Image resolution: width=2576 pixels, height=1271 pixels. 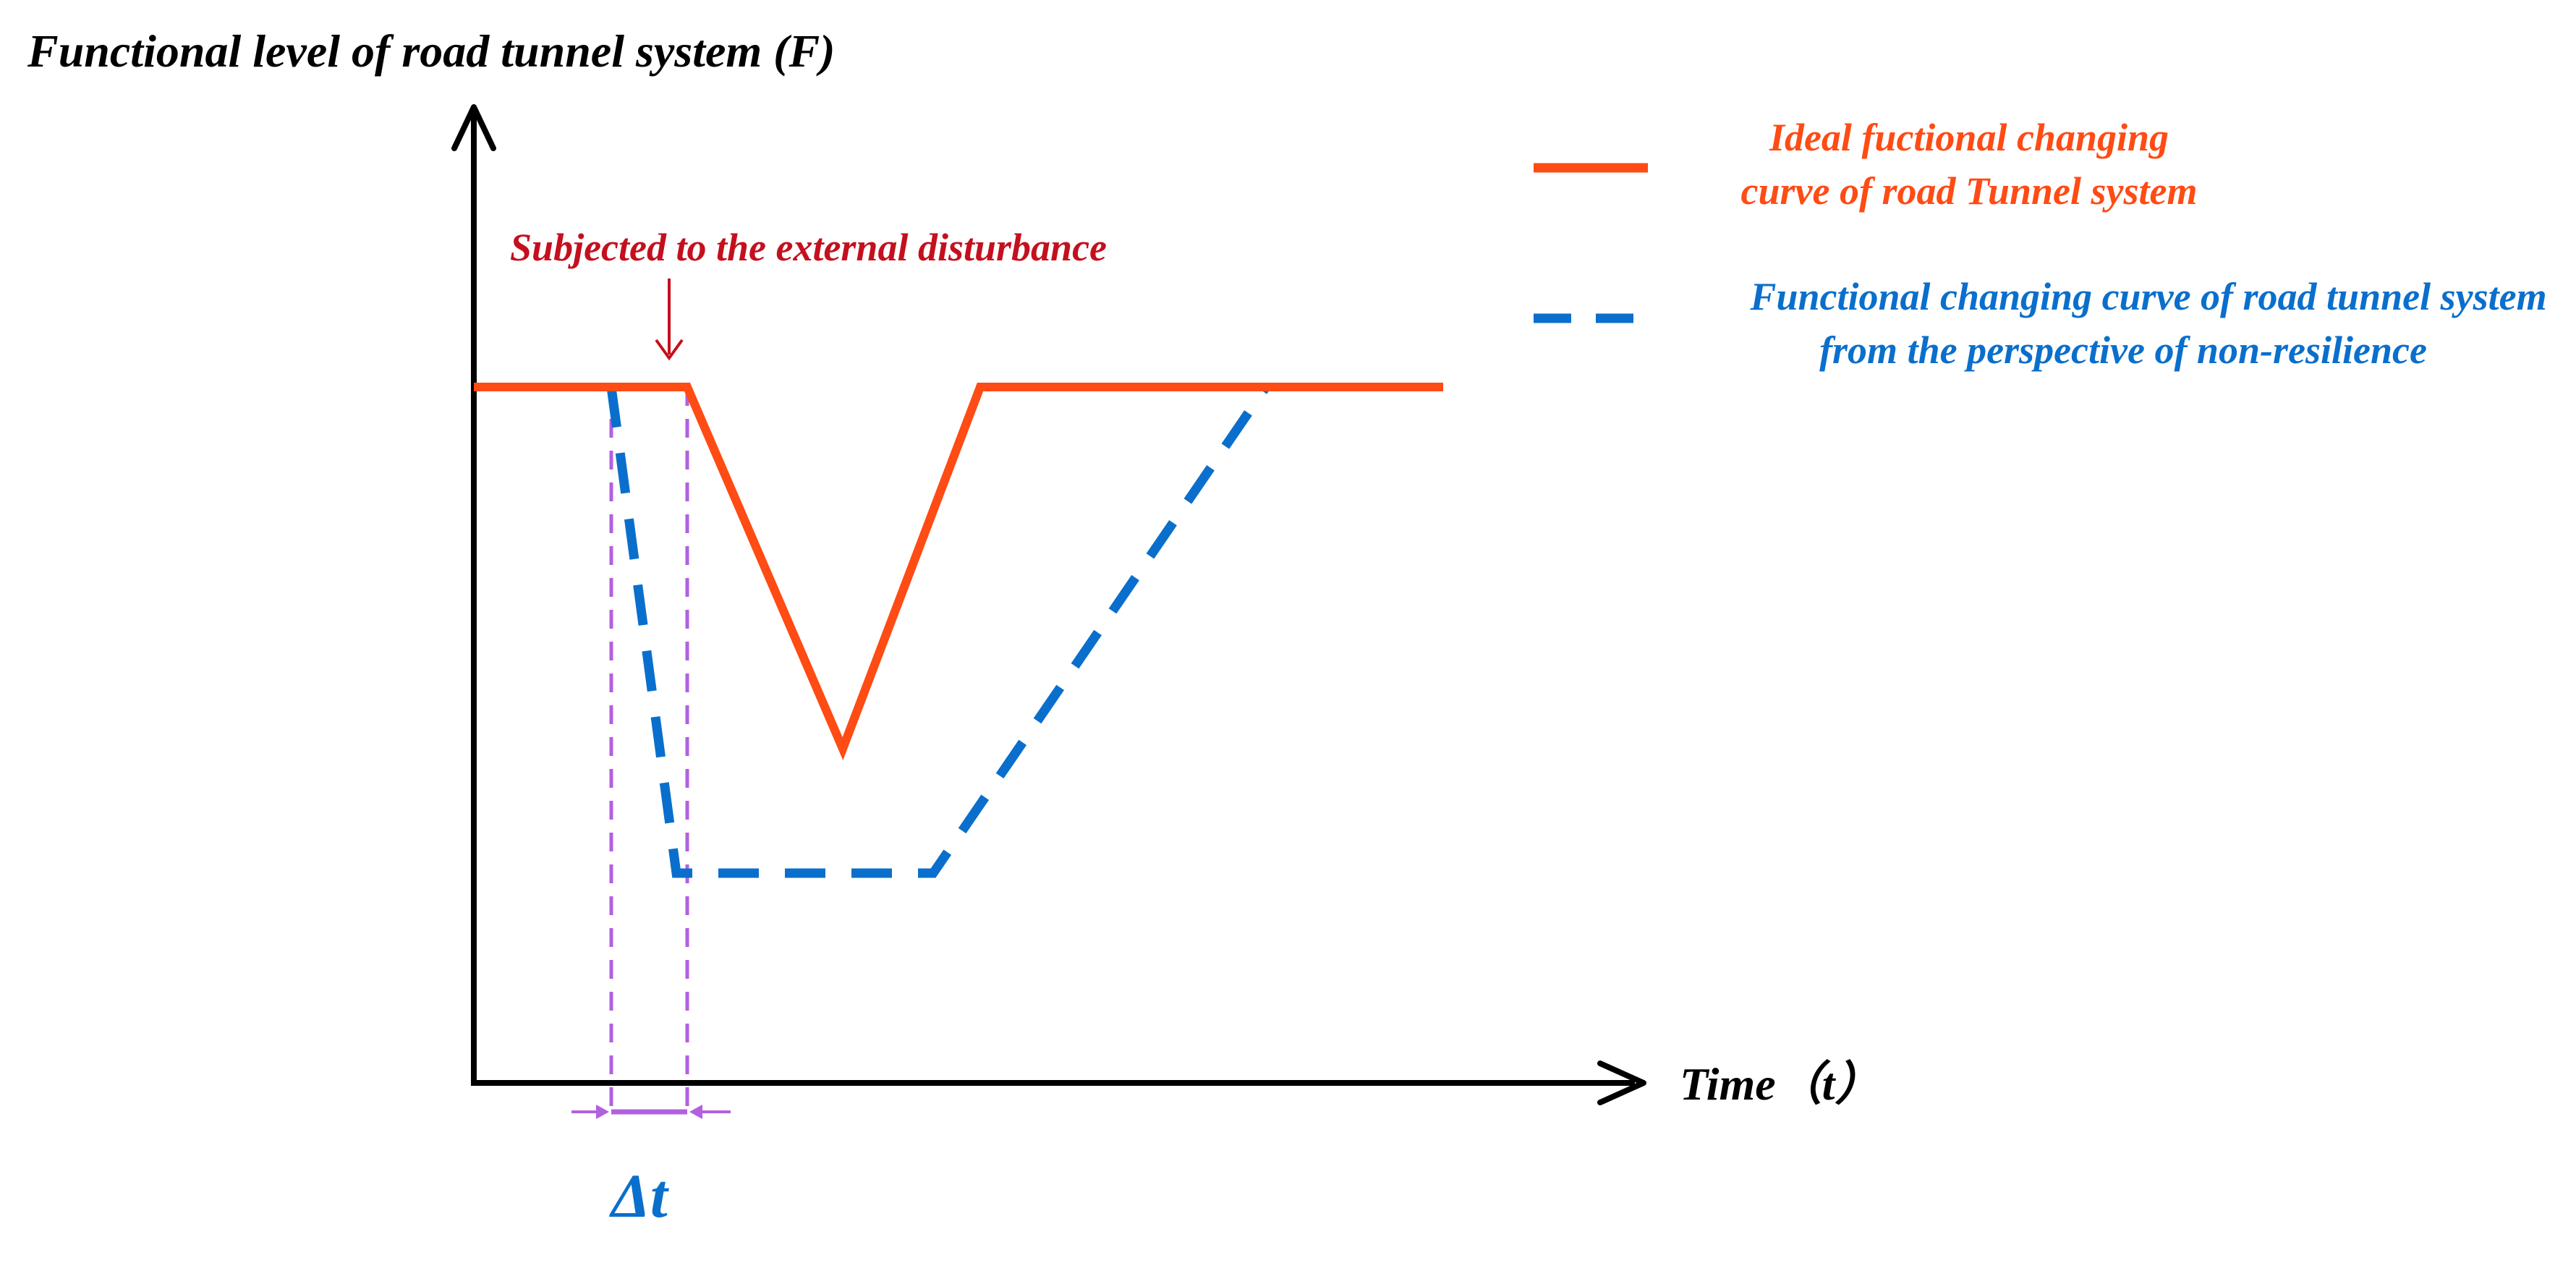 I want to click on x-axis-arrowhead, so click(x=1621, y=1082).